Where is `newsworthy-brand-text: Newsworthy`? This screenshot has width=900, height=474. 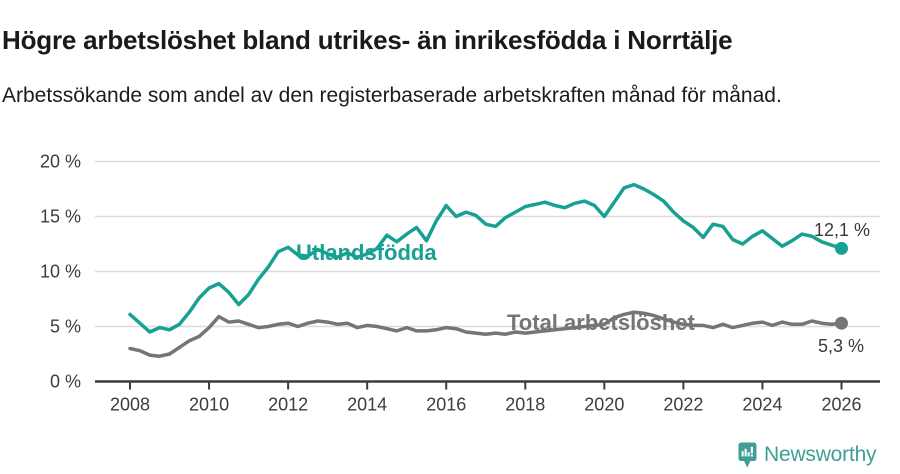 newsworthy-brand-text: Newsworthy is located at coordinates (820, 454).